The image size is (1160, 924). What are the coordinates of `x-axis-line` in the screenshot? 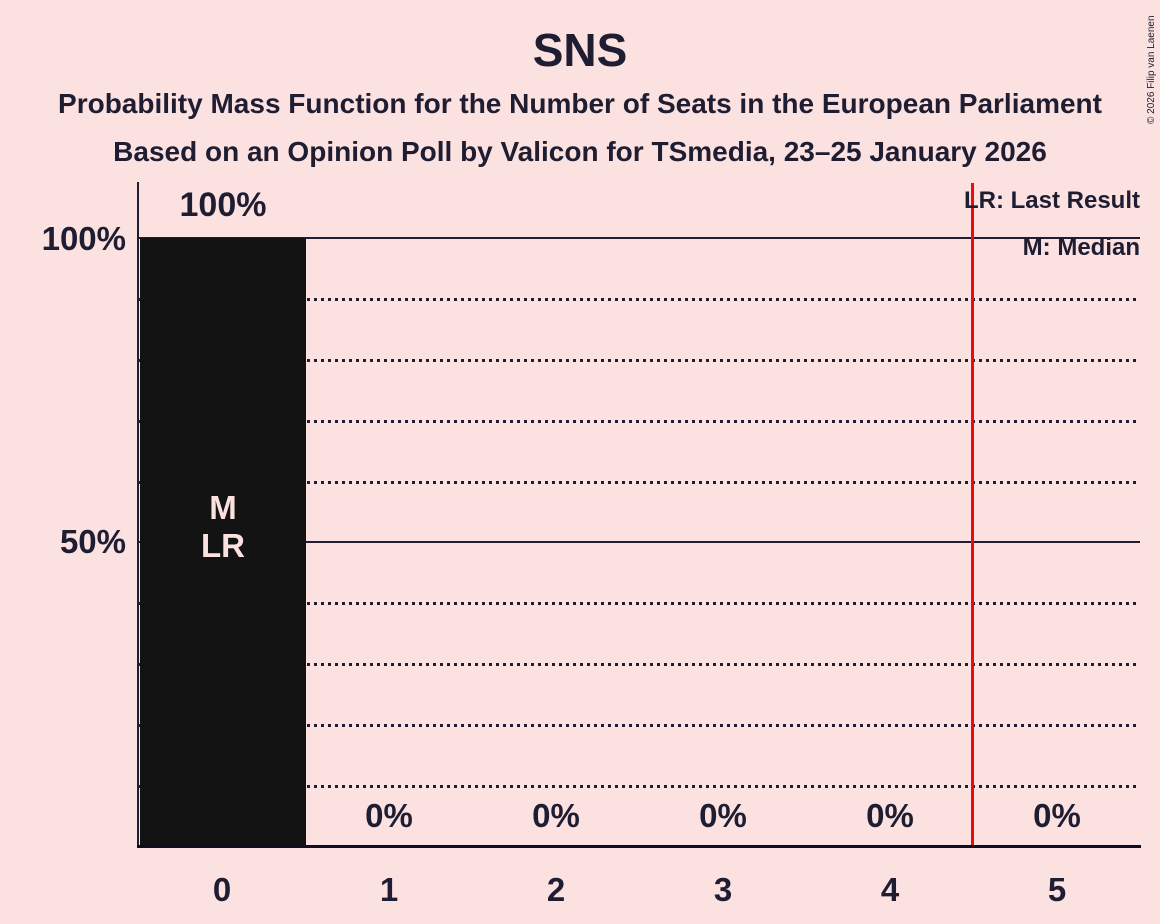 It's located at (639, 846).